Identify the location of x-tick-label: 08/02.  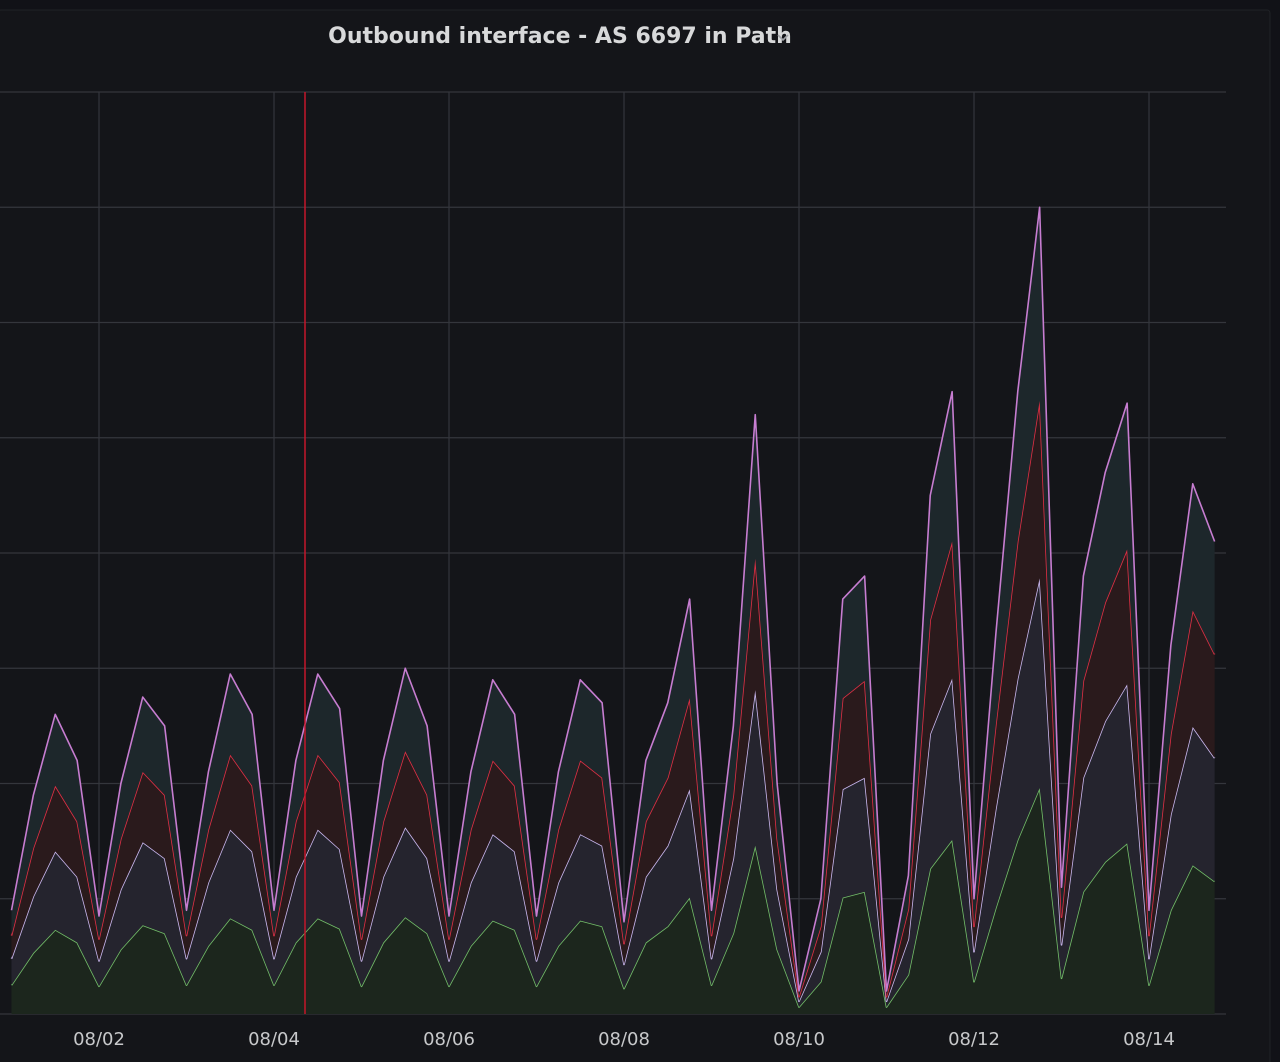
(99, 1039).